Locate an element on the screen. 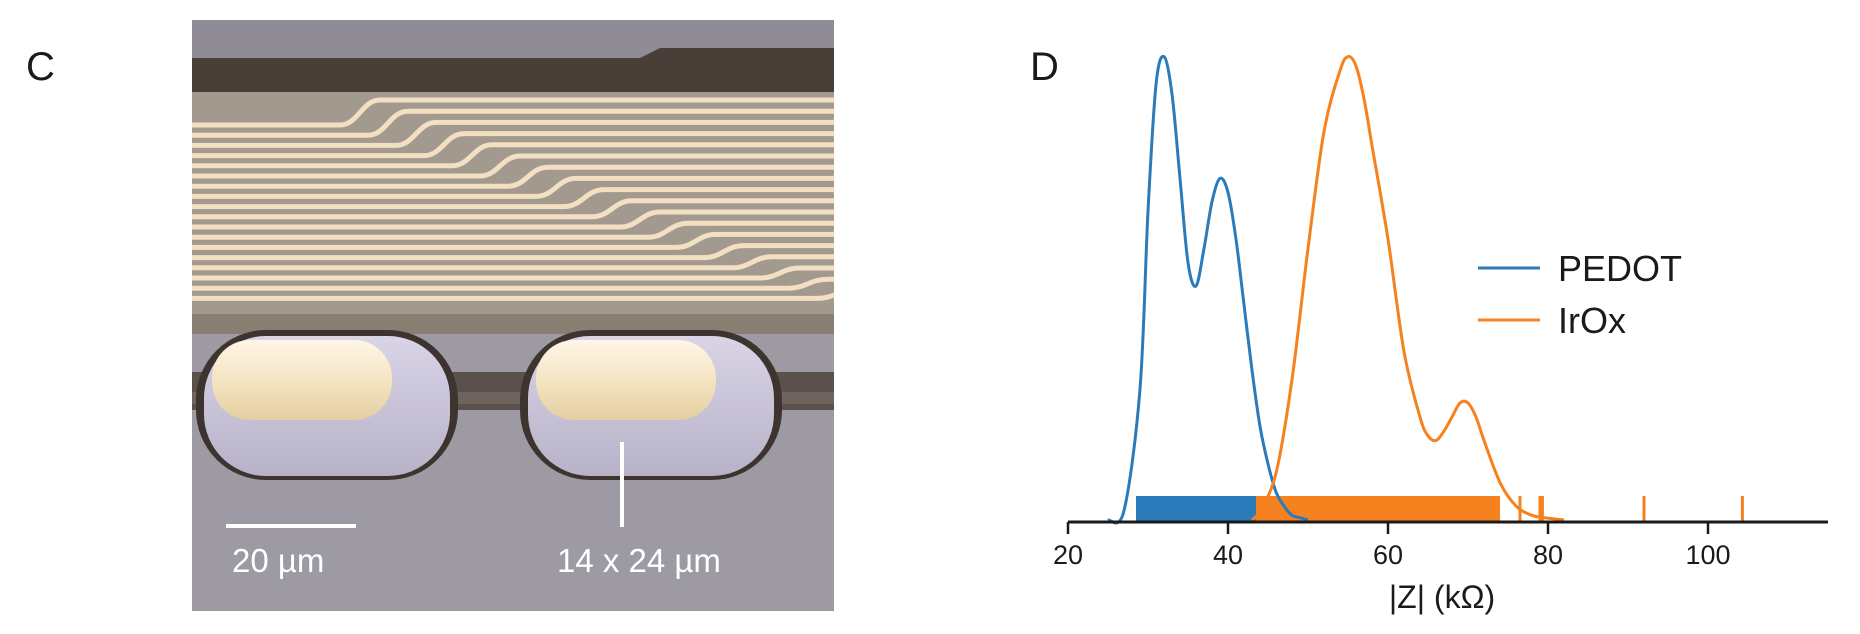 The height and width of the screenshot is (634, 1860). x-tick-label: 100 is located at coordinates (1707, 555).